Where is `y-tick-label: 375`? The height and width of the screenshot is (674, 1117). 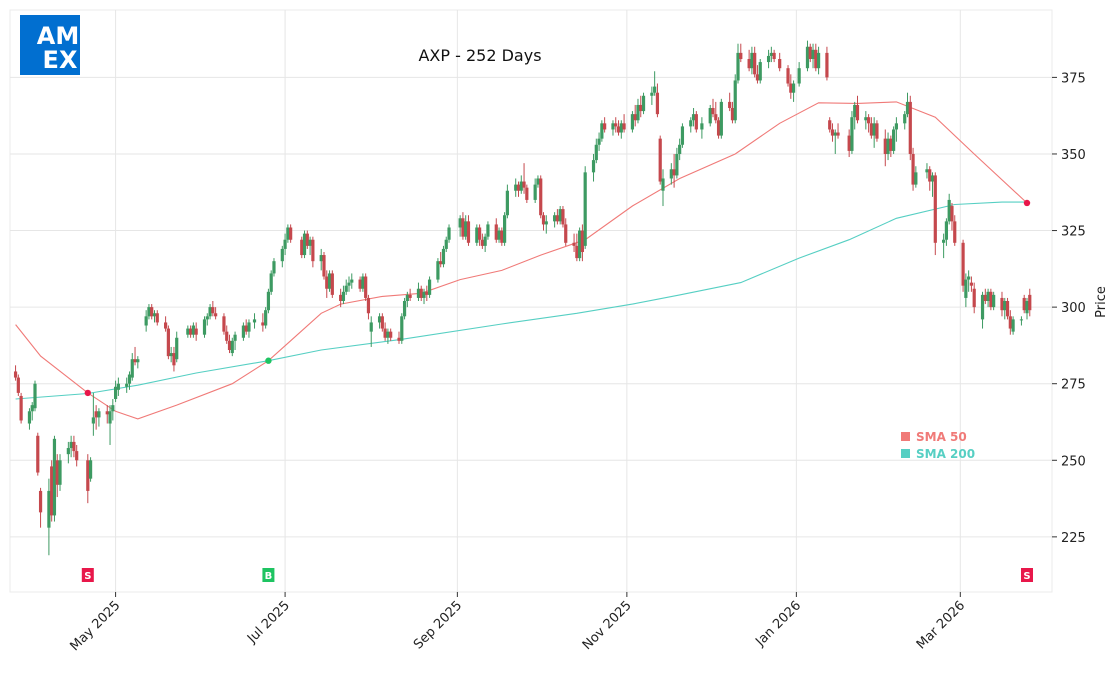 y-tick-label: 375 is located at coordinates (1073, 78).